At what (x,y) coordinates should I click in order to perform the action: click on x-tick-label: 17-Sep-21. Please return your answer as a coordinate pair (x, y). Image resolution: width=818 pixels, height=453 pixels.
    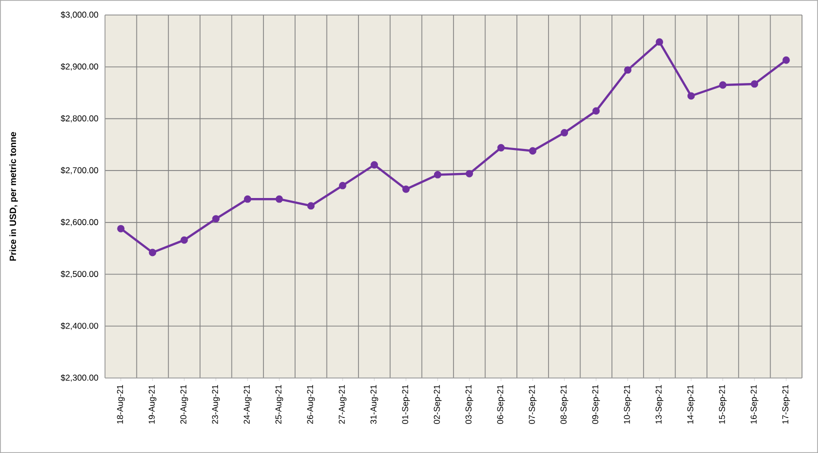
    Looking at the image, I should click on (786, 404).